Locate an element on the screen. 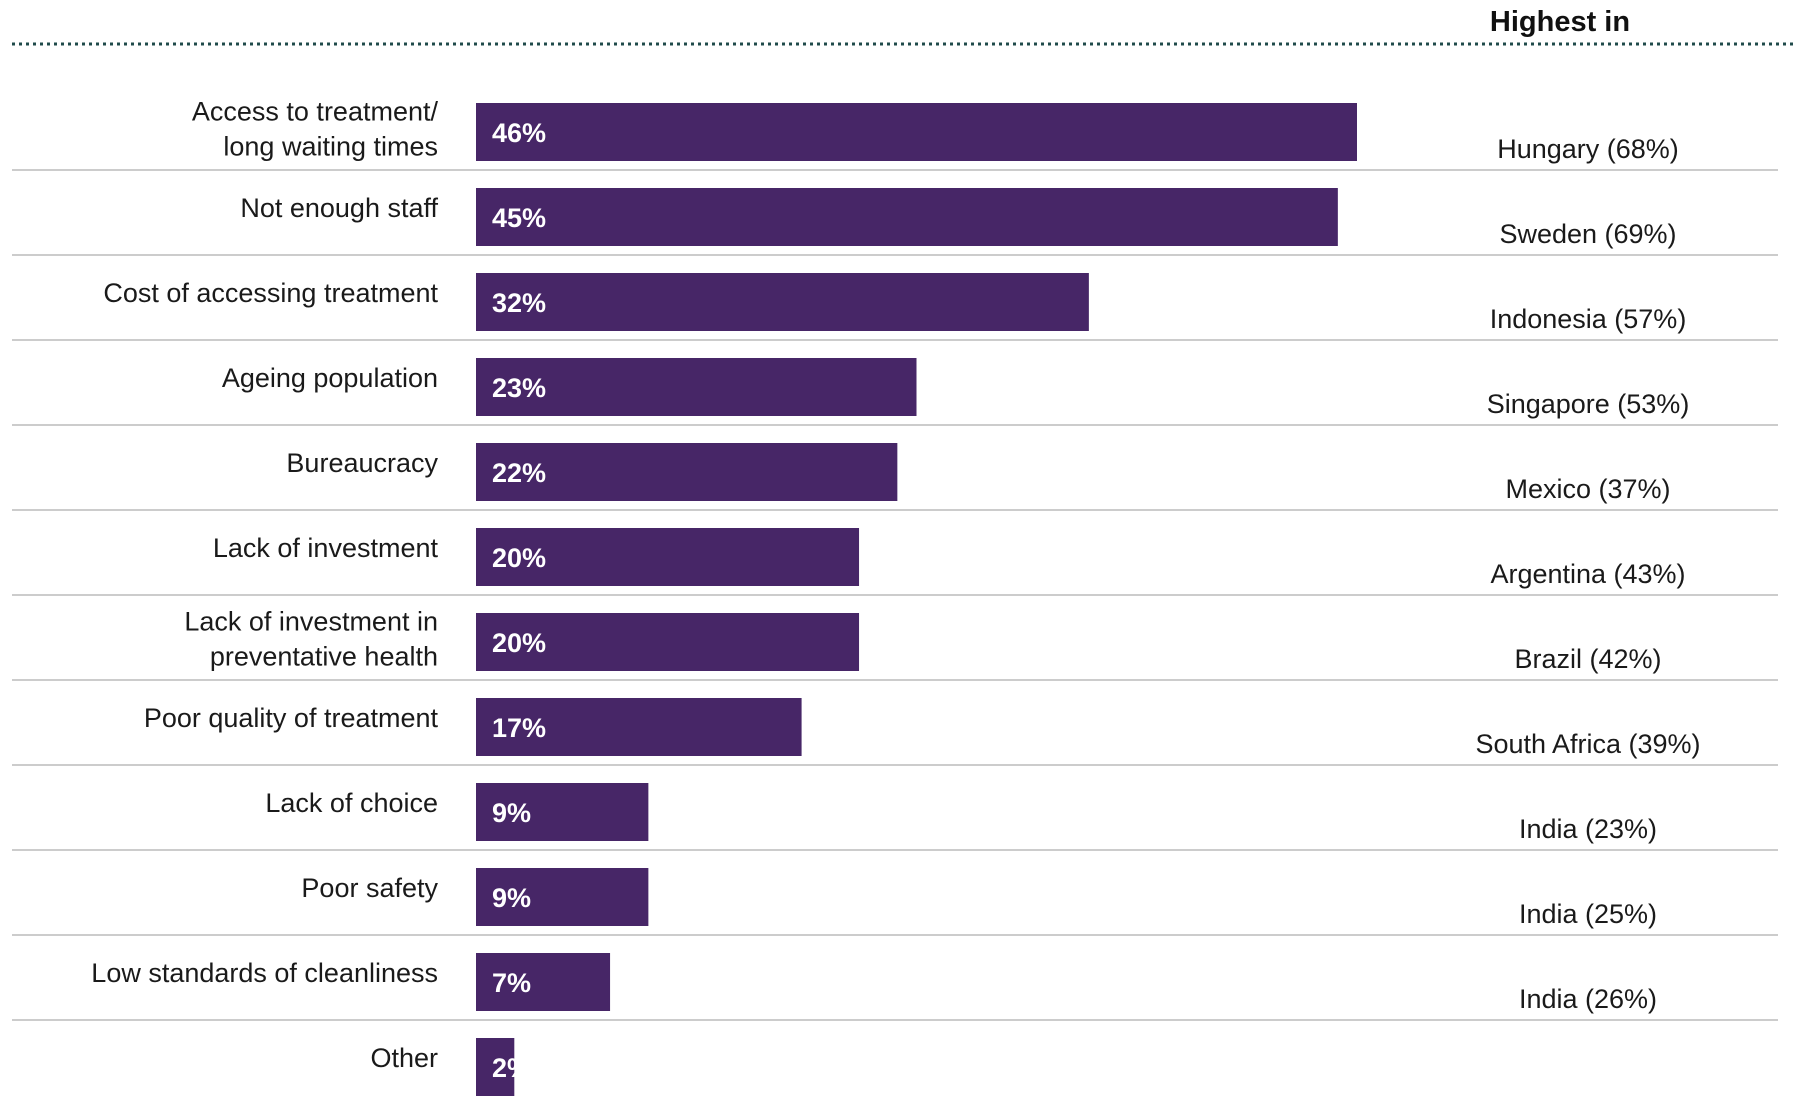 This screenshot has width=1806, height=1106. highest-in-label: Singapore (53%) is located at coordinates (1588, 404).